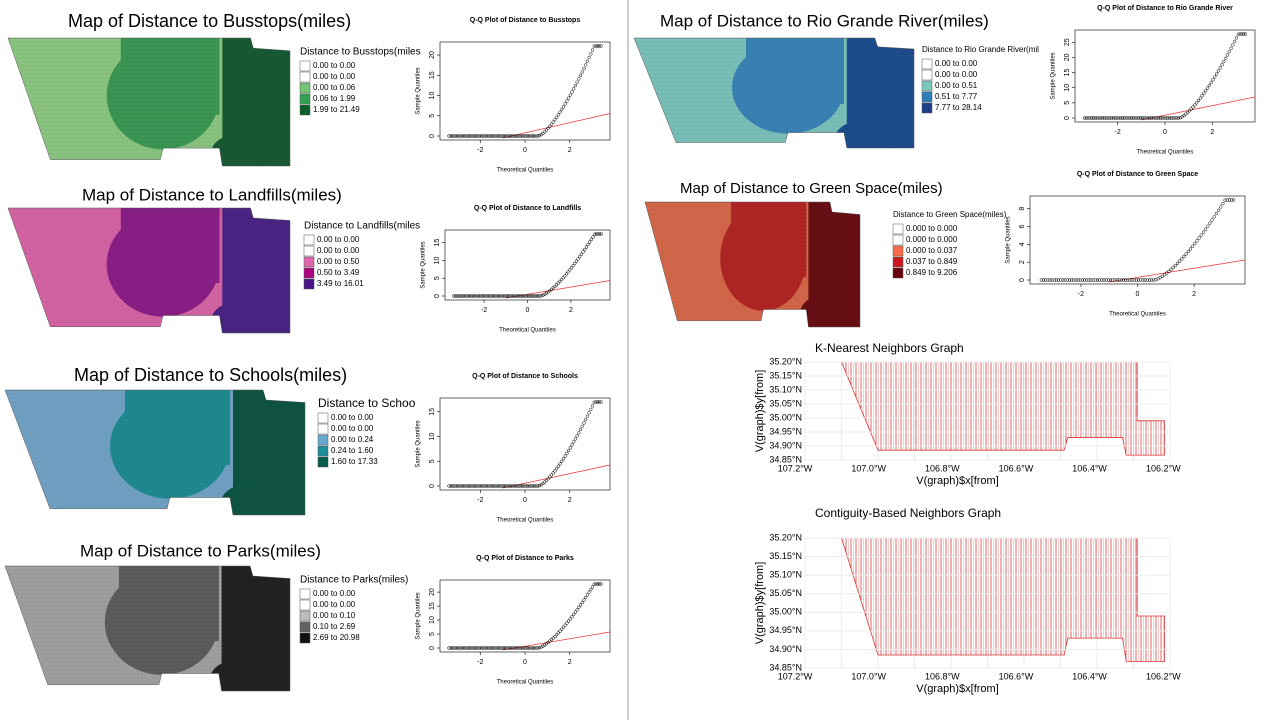  What do you see at coordinates (932, 272) in the screenshot?
I see `legend-label: 0.849 to 9.206` at bounding box center [932, 272].